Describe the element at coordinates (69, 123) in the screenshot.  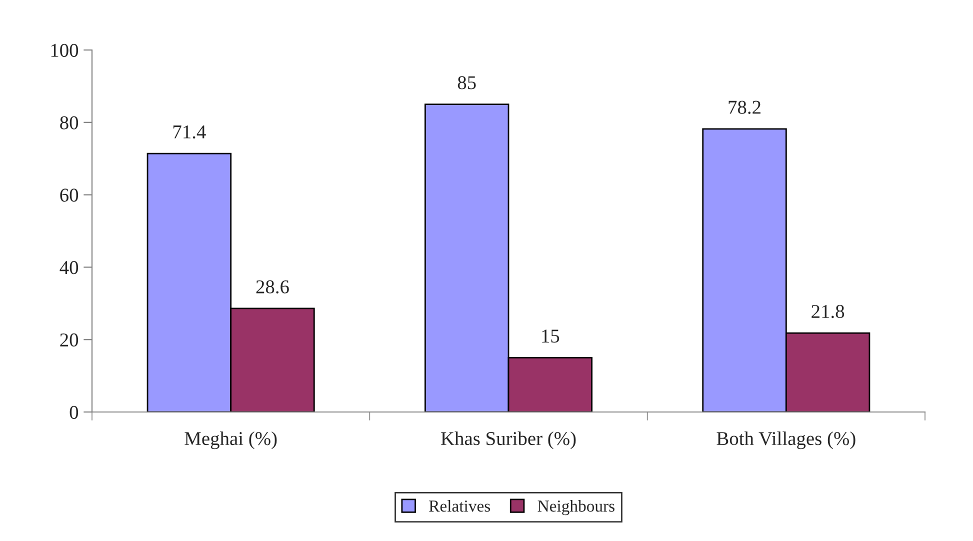
I see `y-tick-label: 80` at that location.